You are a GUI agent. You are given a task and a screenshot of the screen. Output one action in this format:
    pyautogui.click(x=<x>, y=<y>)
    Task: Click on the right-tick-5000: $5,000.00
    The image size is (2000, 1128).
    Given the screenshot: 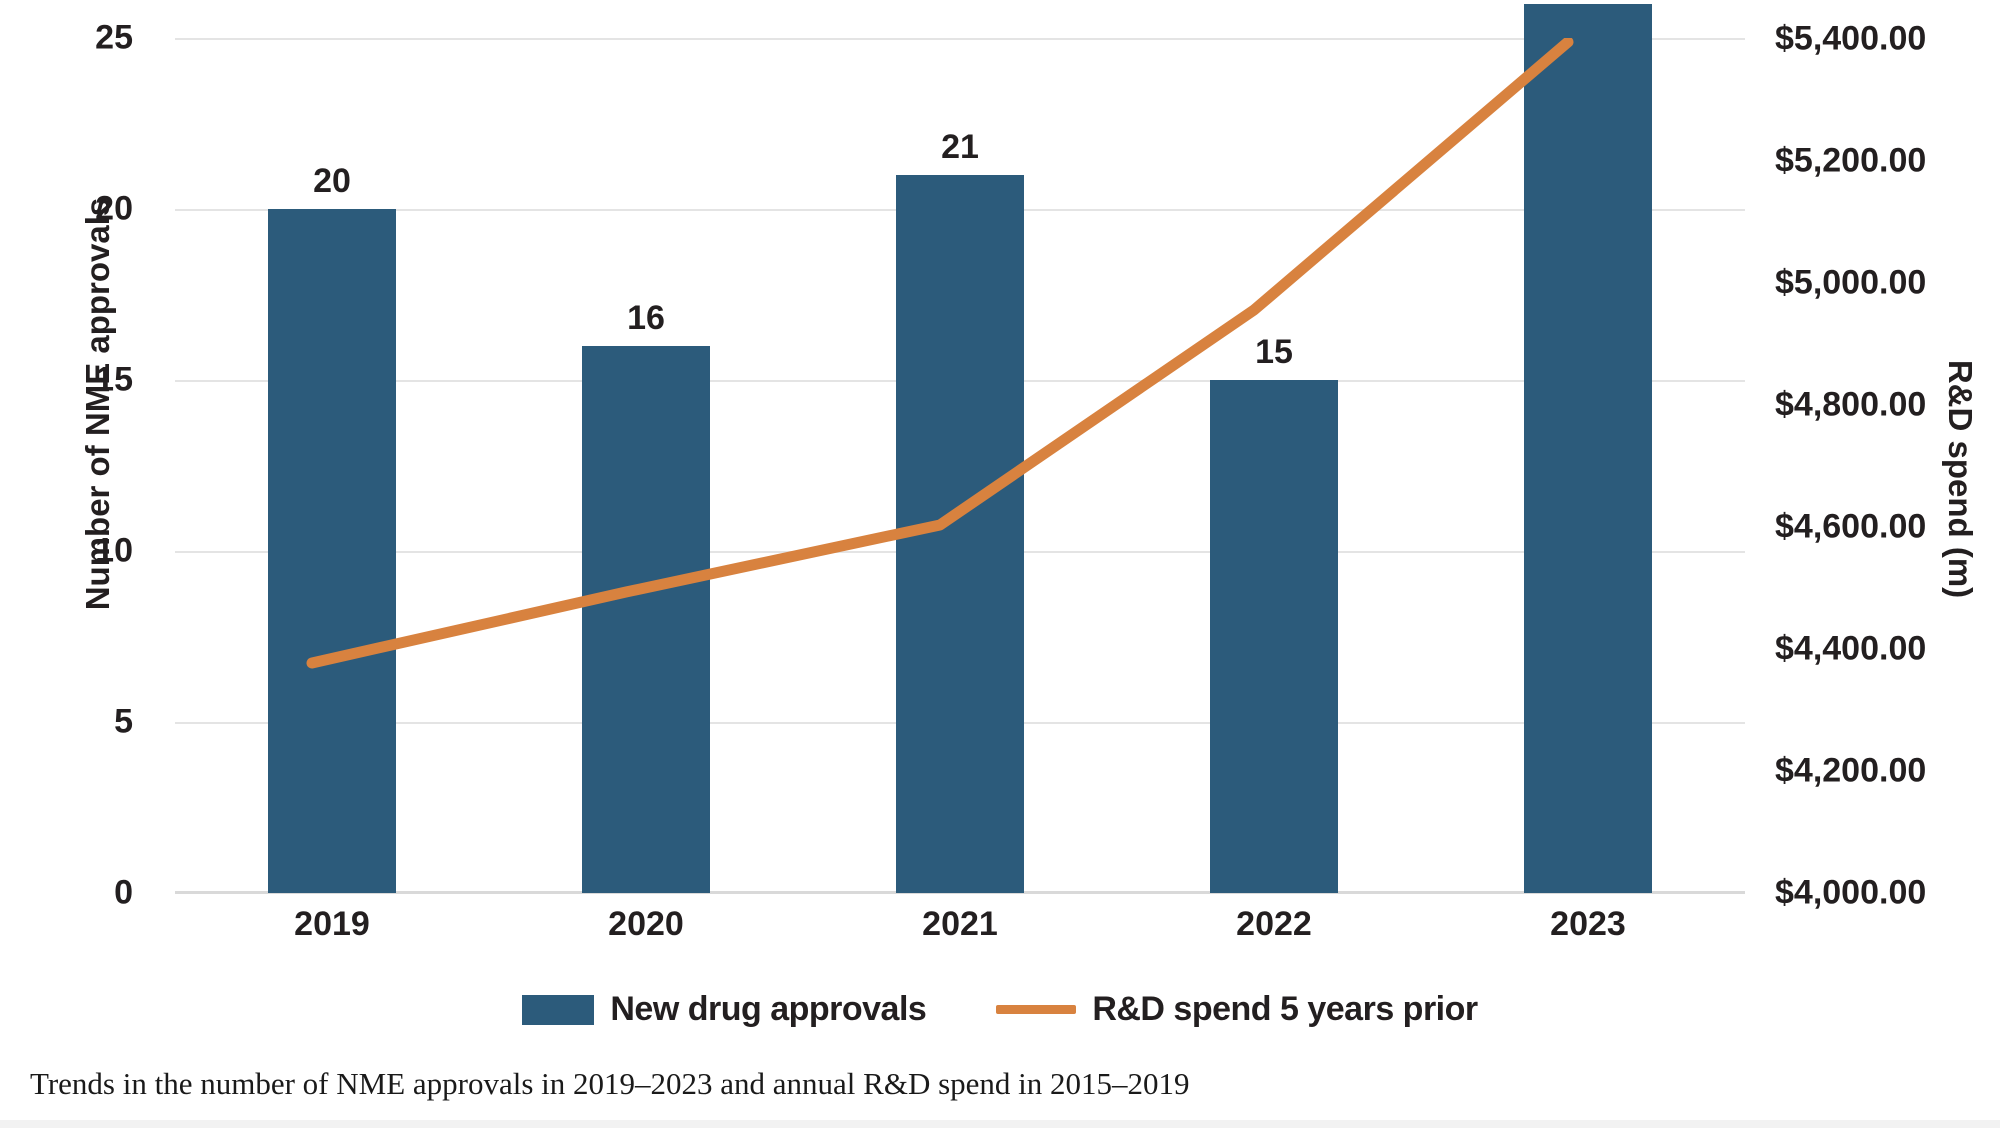 What is the action you would take?
    pyautogui.click(x=1851, y=282)
    